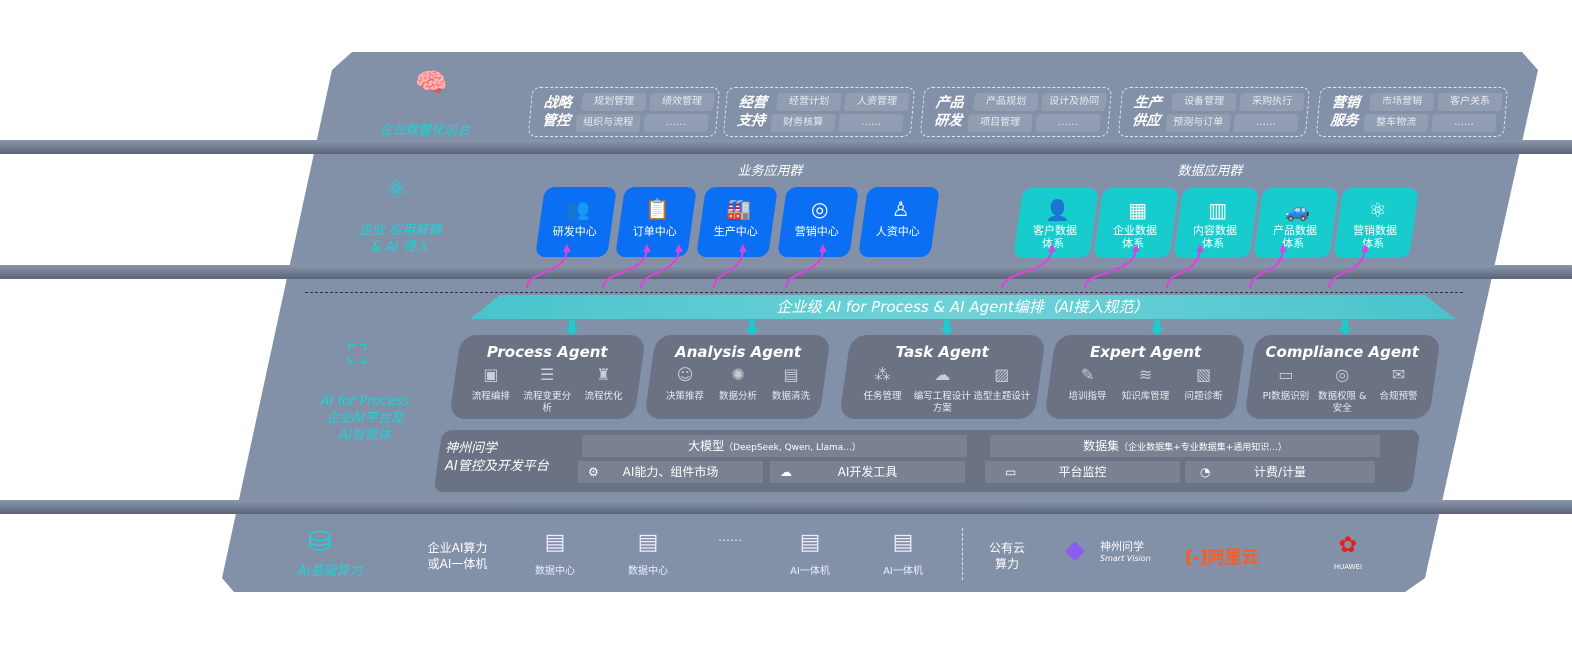  I want to click on agent-content: Process Agent ▣ 流程编排 ☰ 流程变更分析 ♜ 流程优化, so click(547, 379).